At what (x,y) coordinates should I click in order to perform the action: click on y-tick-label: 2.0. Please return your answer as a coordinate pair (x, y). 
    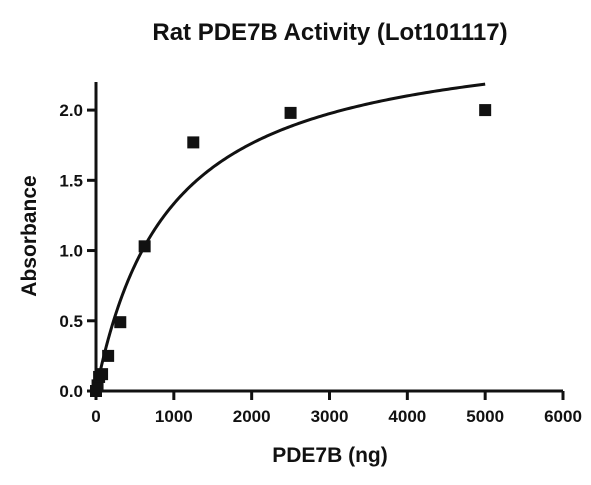
    Looking at the image, I should click on (71, 110).